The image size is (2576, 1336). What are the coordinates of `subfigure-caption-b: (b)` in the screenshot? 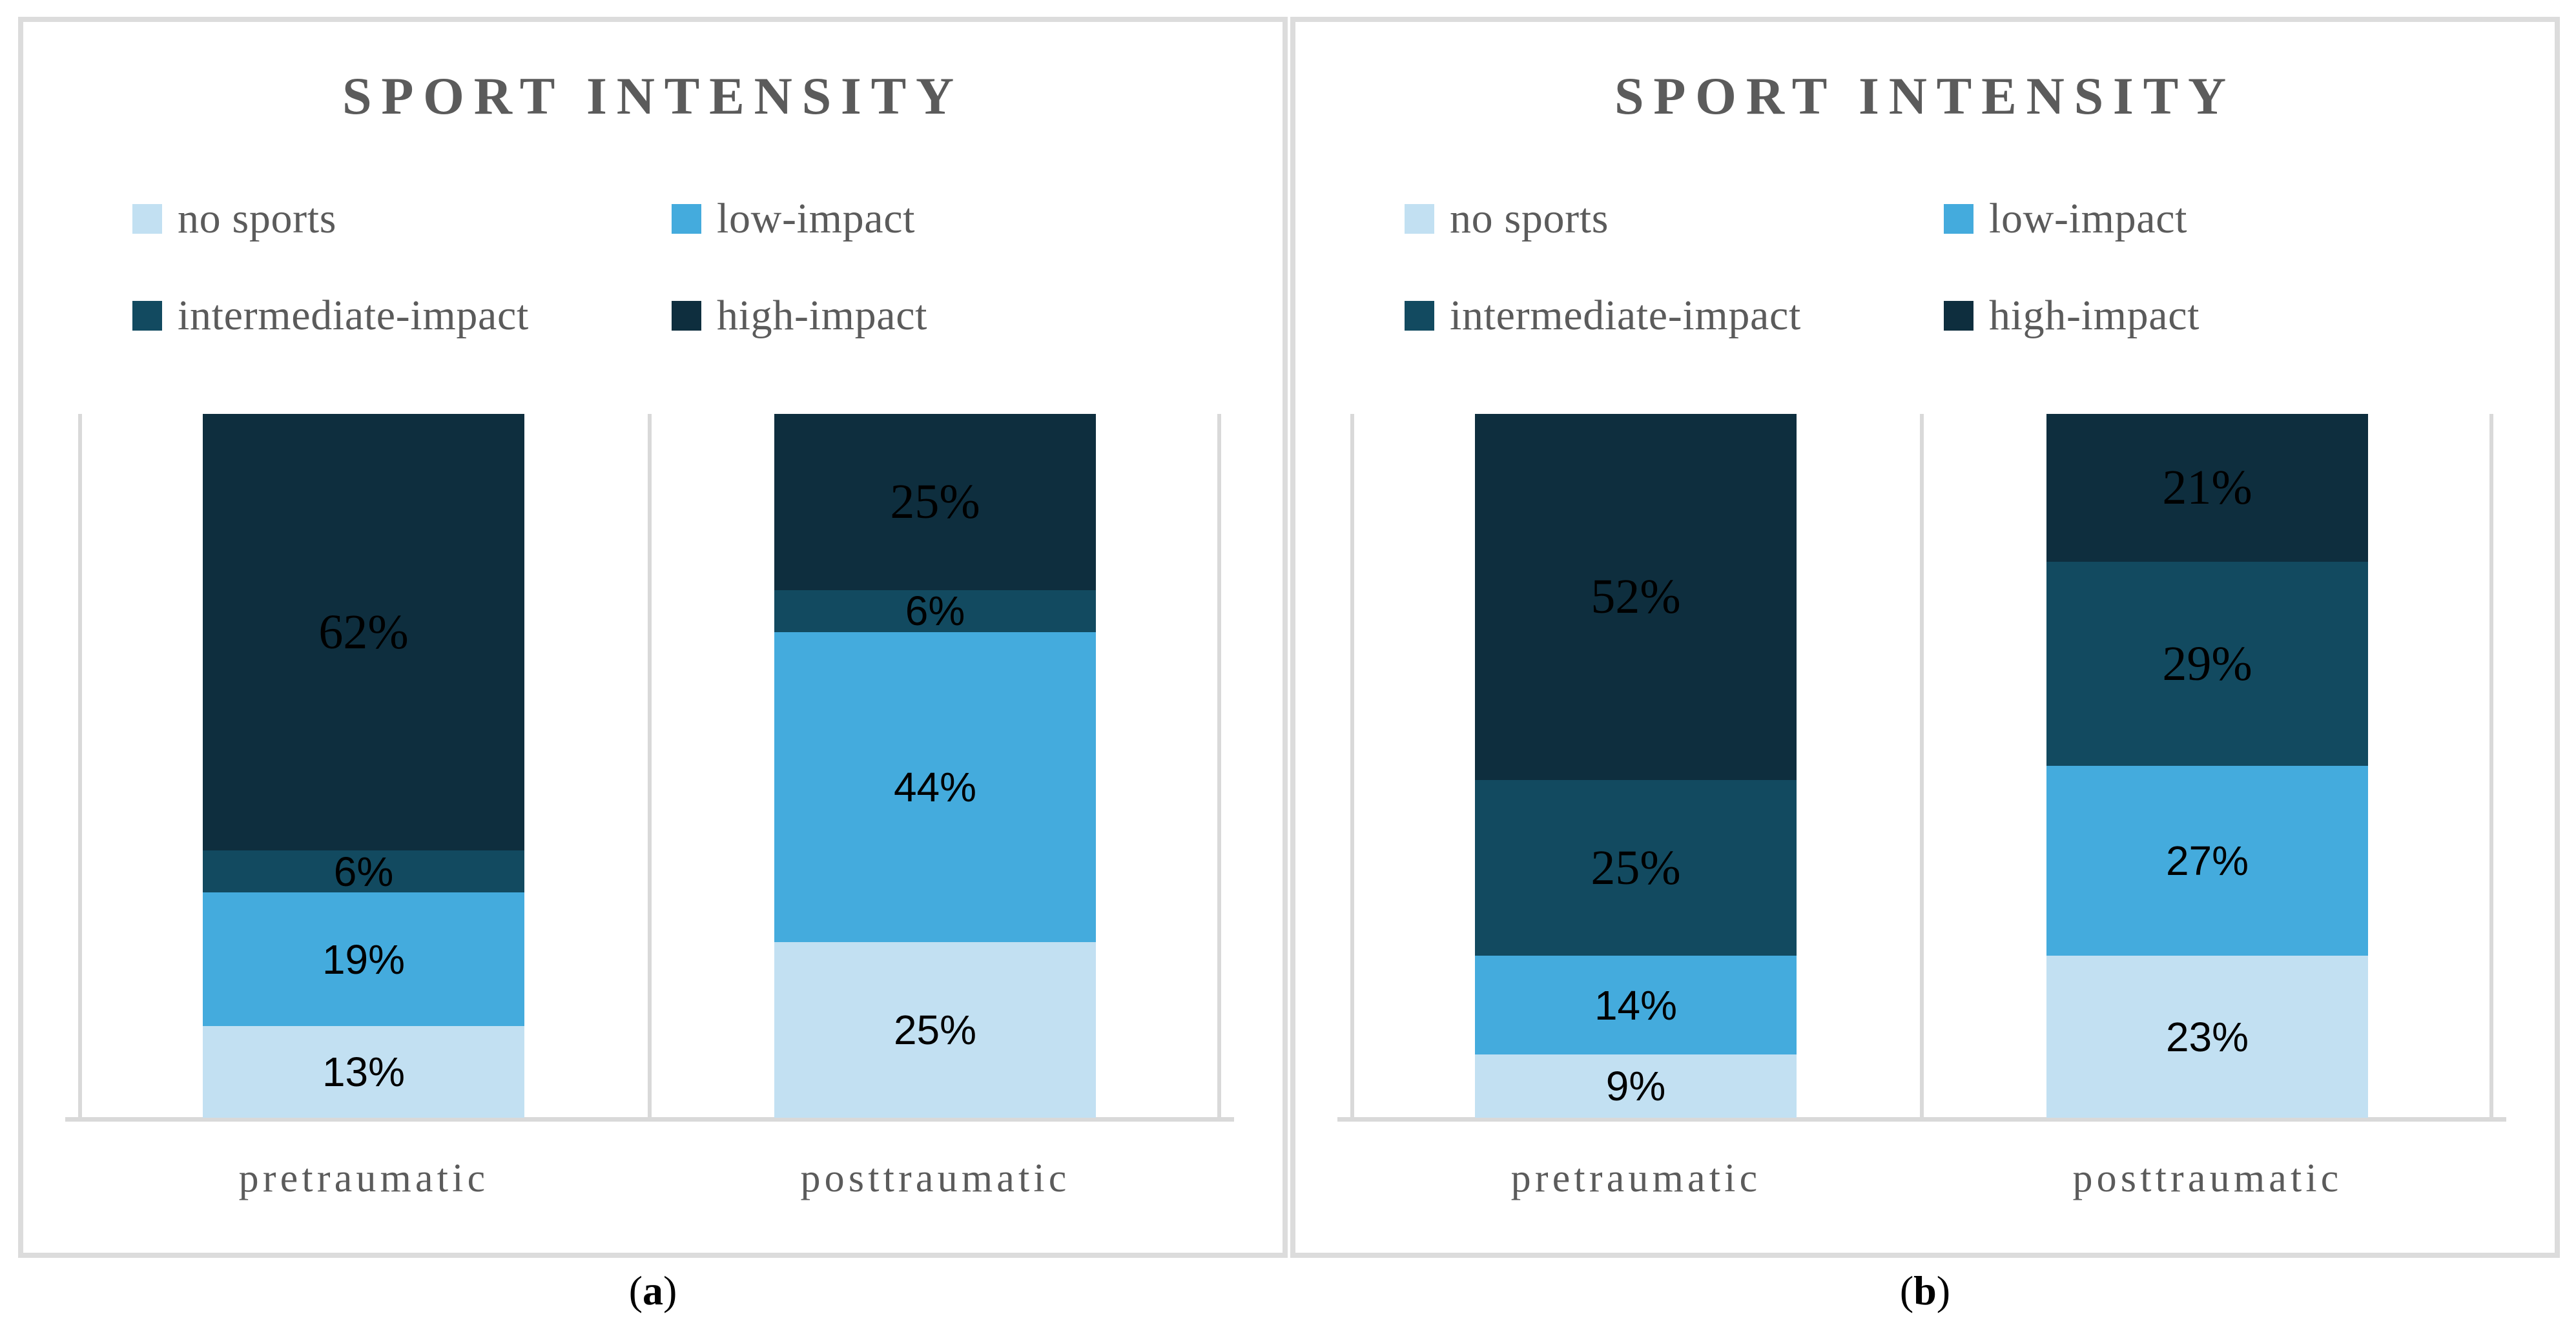 It's located at (1925, 1290).